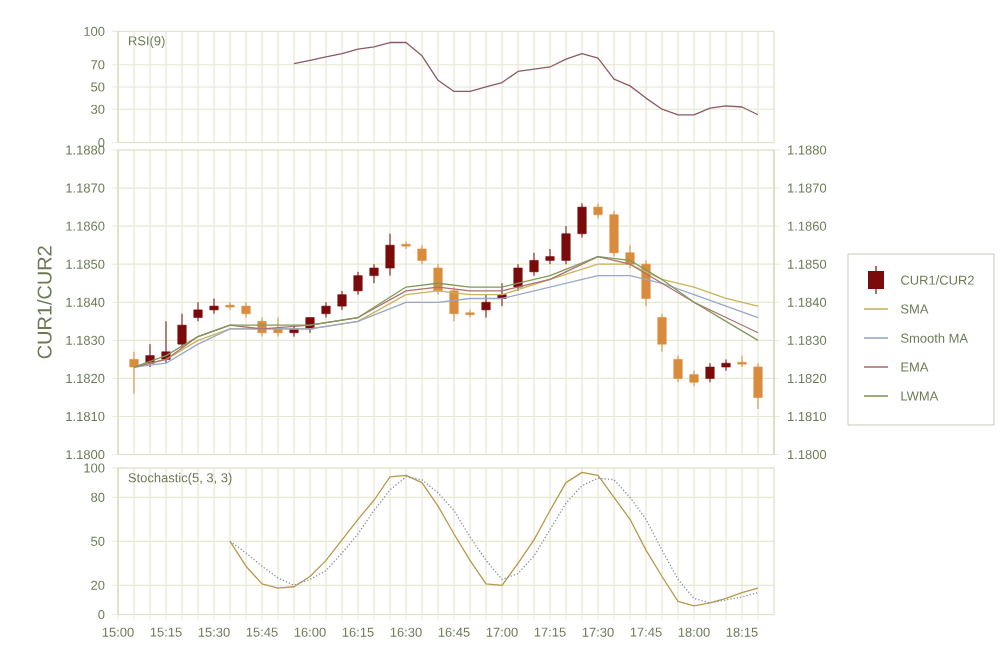 The width and height of the screenshot is (1000, 662). Describe the element at coordinates (44, 302) in the screenshot. I see `y-axis-title: CUR1/CUR2` at that location.